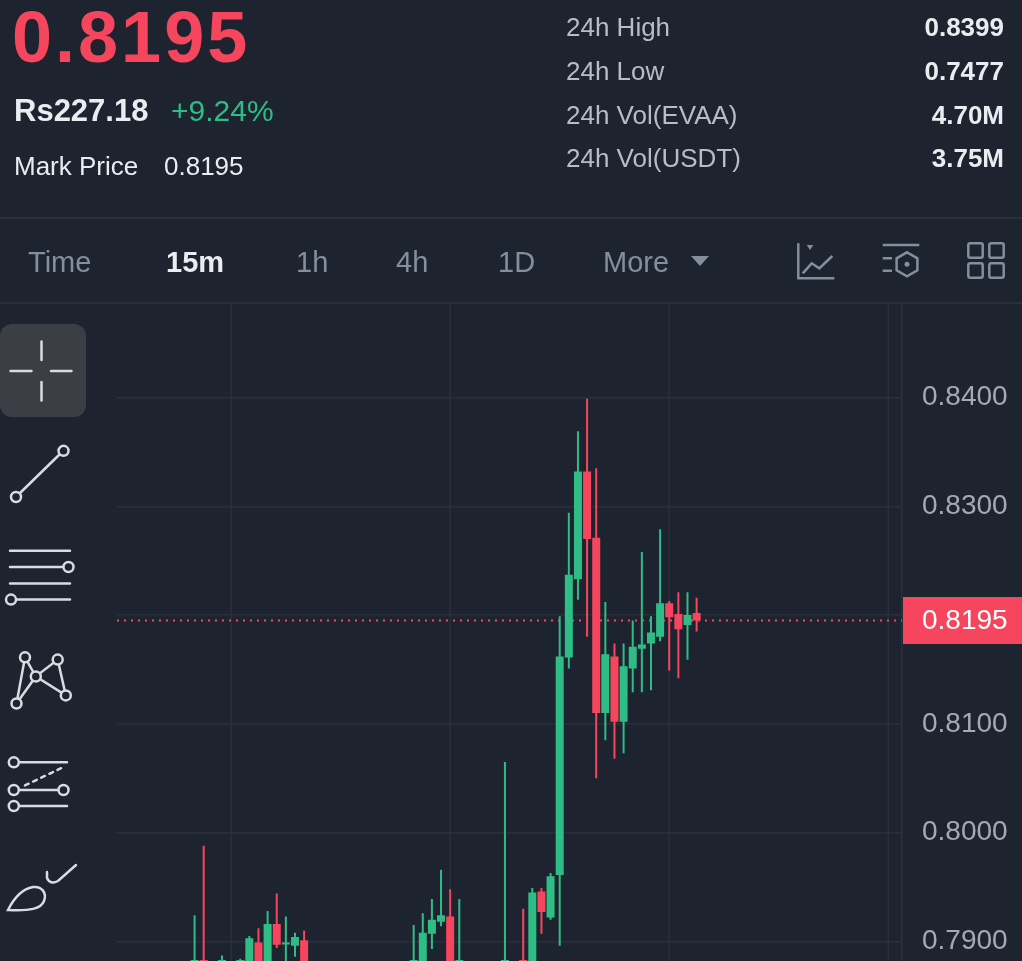  I want to click on text: 24h Vol(EVAA), so click(652, 114).